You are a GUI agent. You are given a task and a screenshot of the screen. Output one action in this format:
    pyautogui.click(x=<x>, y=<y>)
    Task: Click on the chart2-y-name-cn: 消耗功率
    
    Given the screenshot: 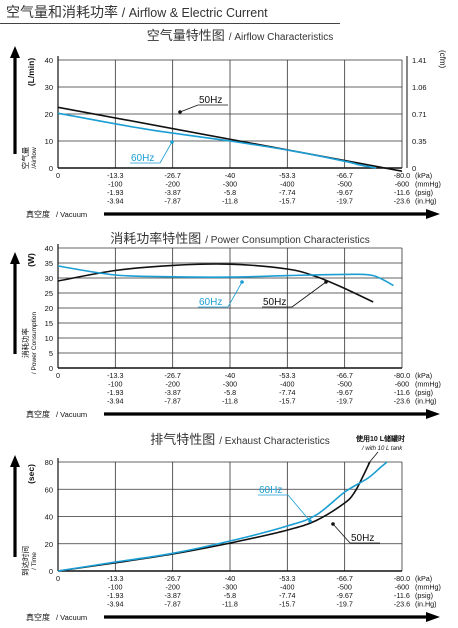 What is the action you would take?
    pyautogui.click(x=25, y=343)
    